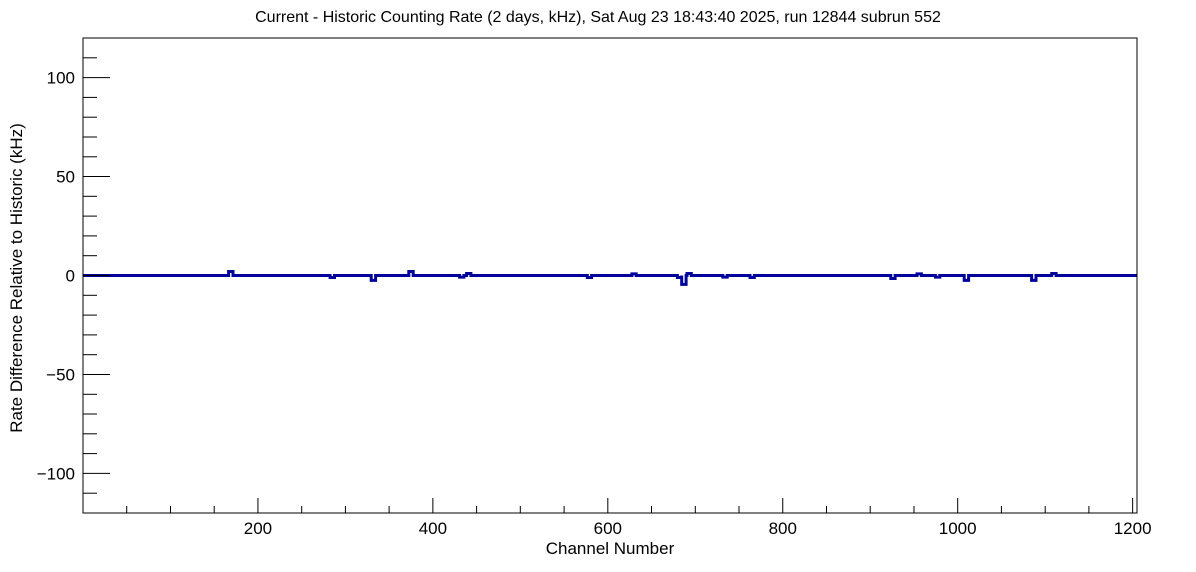 This screenshot has height=572, width=1196. What do you see at coordinates (610, 278) in the screenshot?
I see `series-line` at bounding box center [610, 278].